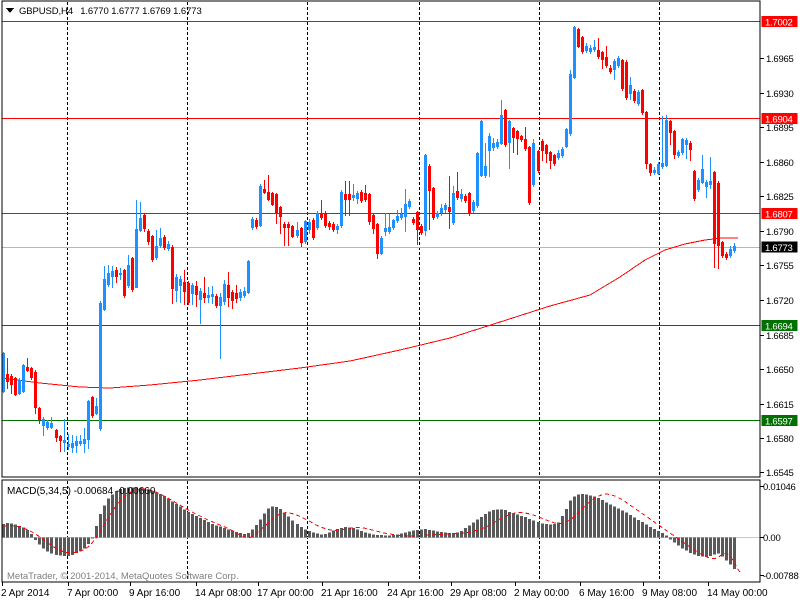 This screenshot has width=800, height=605. I want to click on svg-text: -0.00788, so click(781, 576).